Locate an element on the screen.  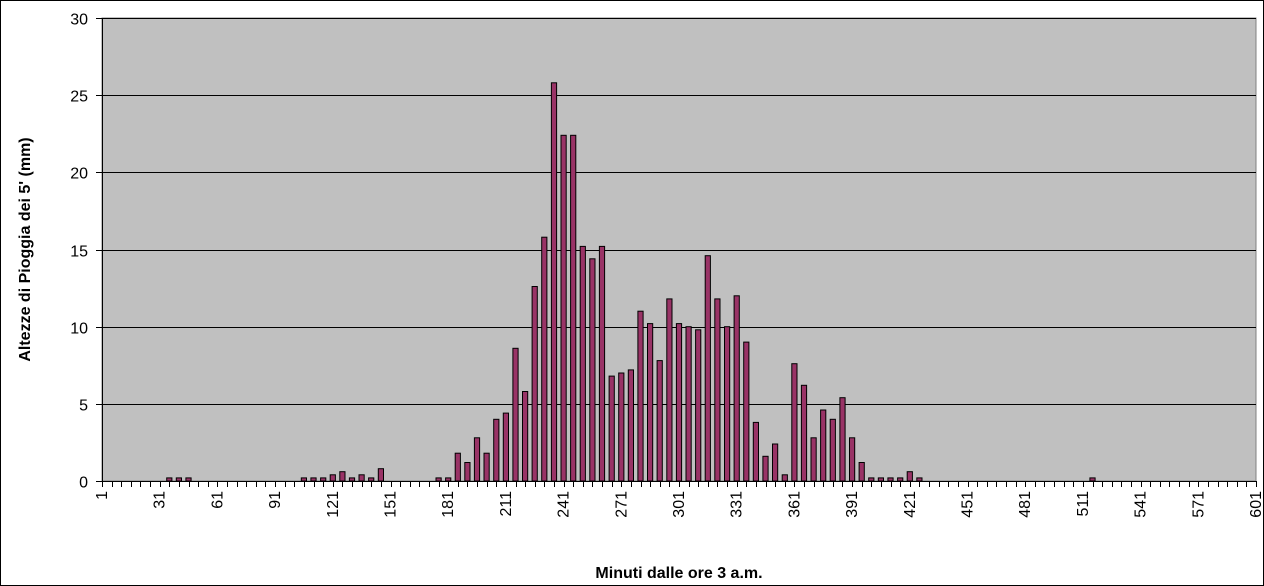
y-tick-label: 30 is located at coordinates (79, 20).